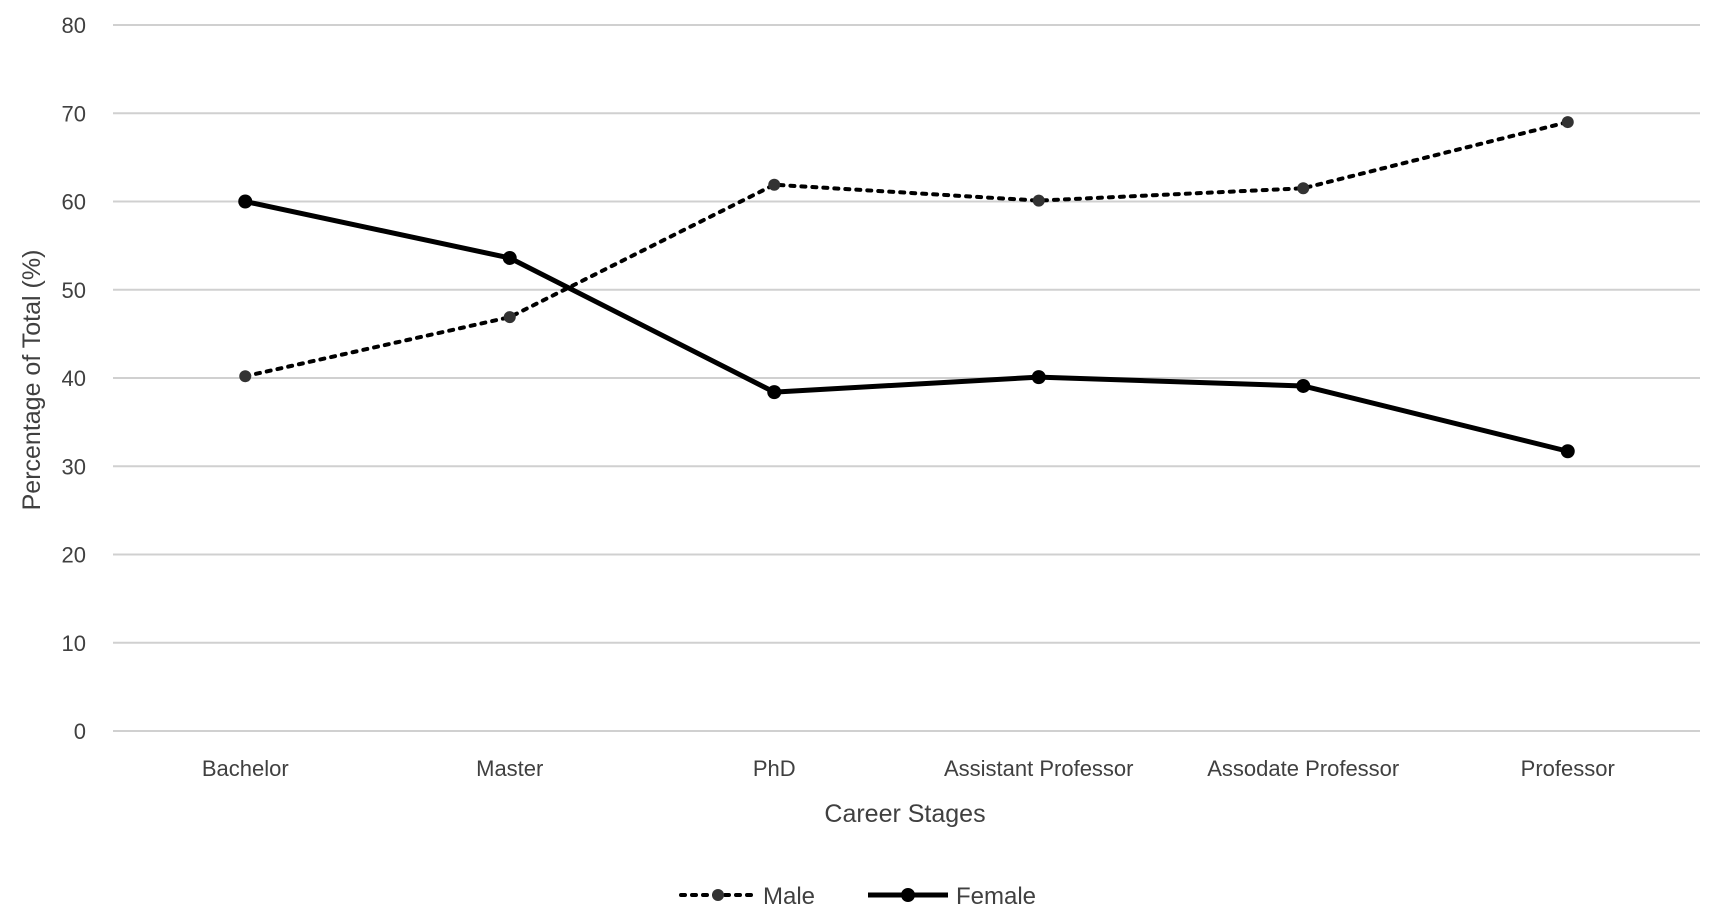 This screenshot has height=917, width=1713. What do you see at coordinates (74, 202) in the screenshot?
I see `y-tick-label: 60` at bounding box center [74, 202].